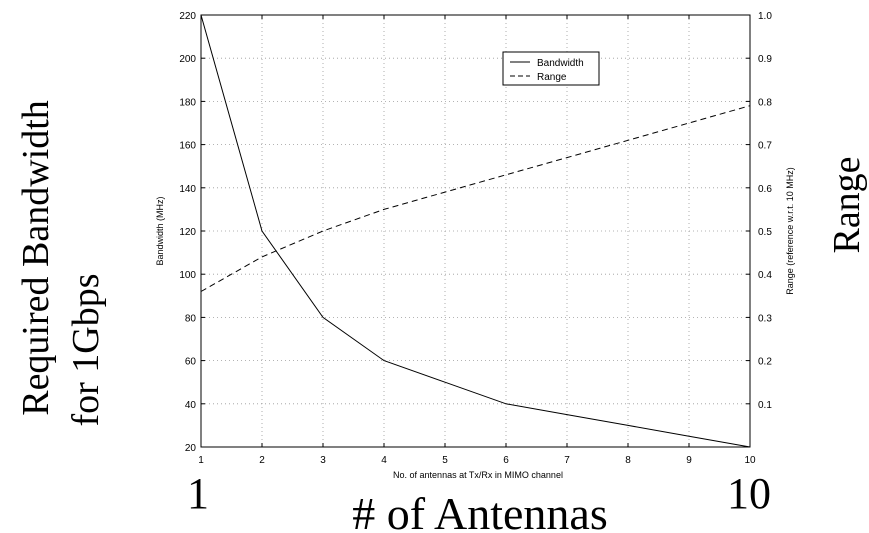 This screenshot has height=533, width=869. Describe the element at coordinates (749, 493) in the screenshot. I see `annotation-x-end: 10` at that location.